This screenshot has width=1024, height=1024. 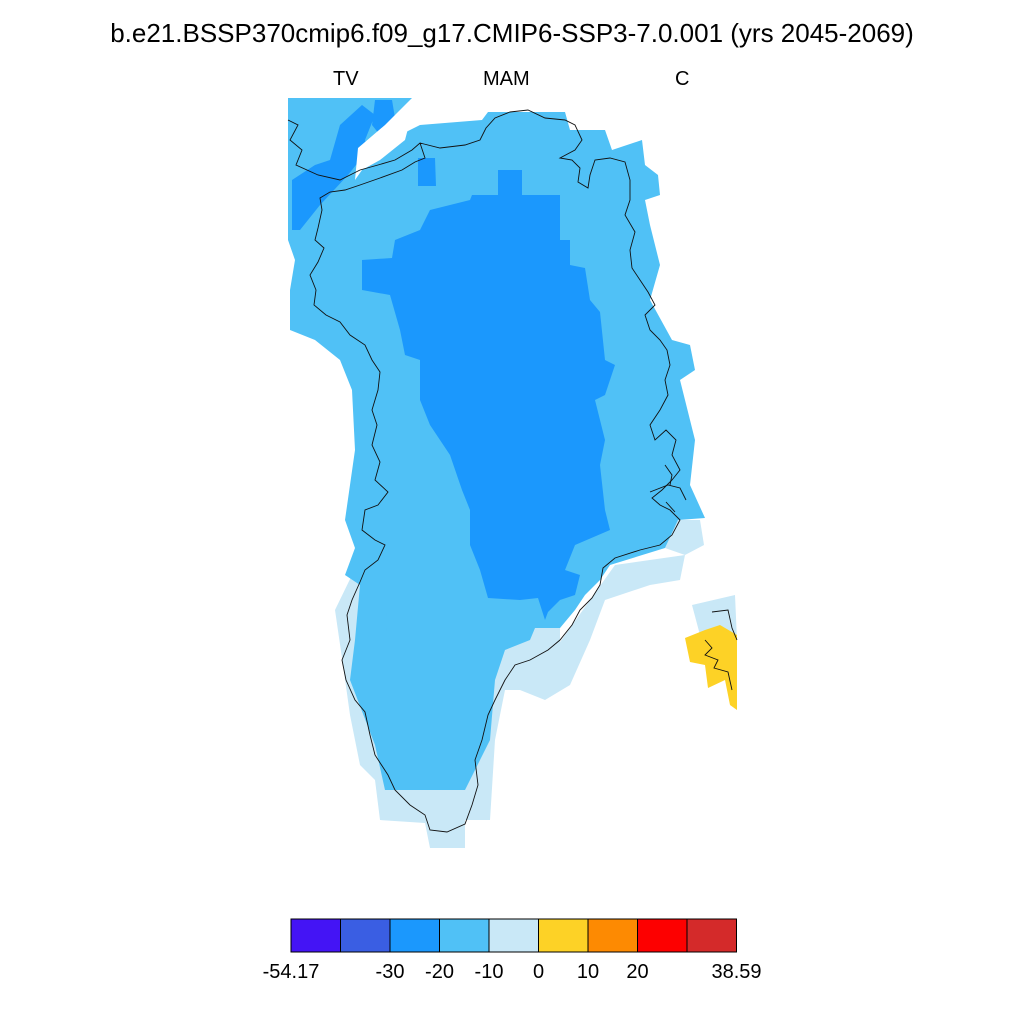 What do you see at coordinates (488, 395) in the screenshot?
I see `ice-sheet-interior-region` at bounding box center [488, 395].